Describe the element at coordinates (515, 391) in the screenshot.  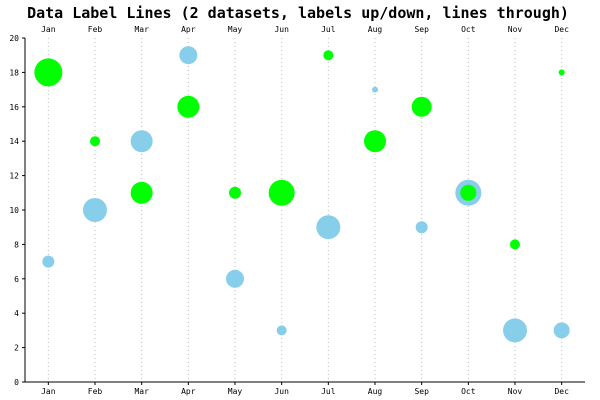
I see `x-tick-label-bottom: Nov` at that location.